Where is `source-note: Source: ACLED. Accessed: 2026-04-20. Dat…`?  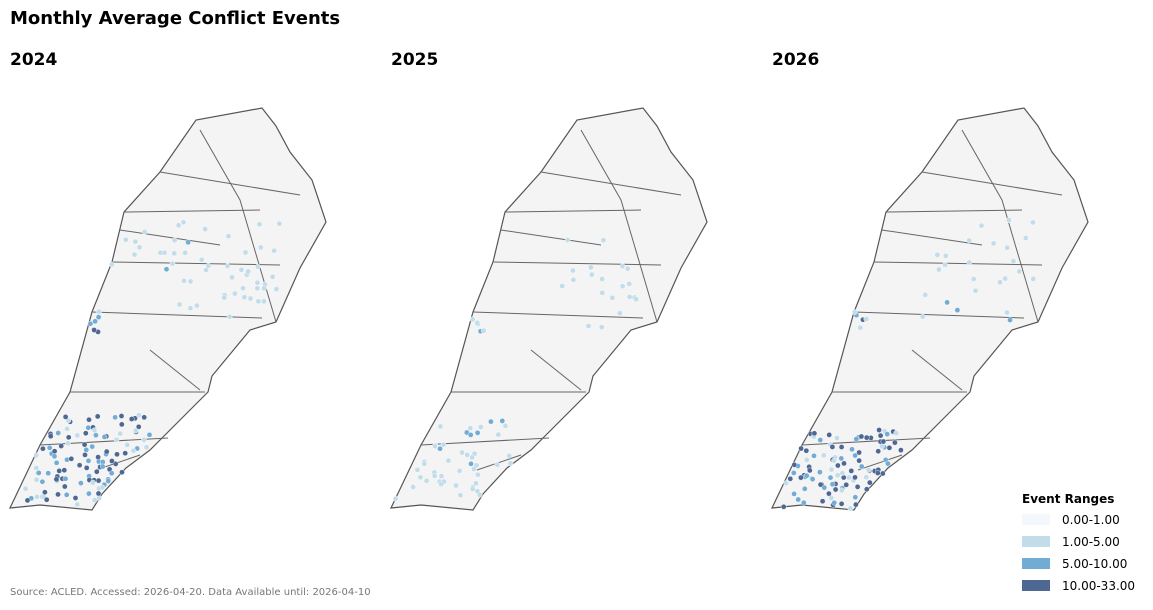
source-note: Source: ACLED. Accessed: 2026-04-20. Dat… is located at coordinates (190, 592).